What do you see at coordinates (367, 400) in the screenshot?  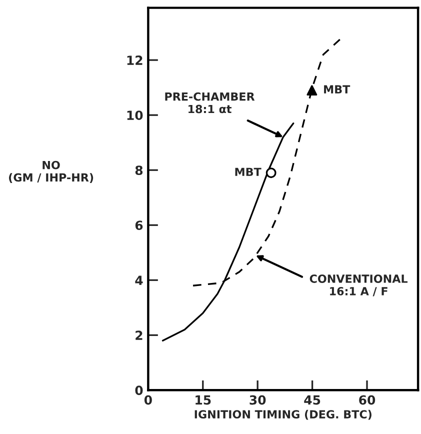 I see `x-tick-label: 60` at bounding box center [367, 400].